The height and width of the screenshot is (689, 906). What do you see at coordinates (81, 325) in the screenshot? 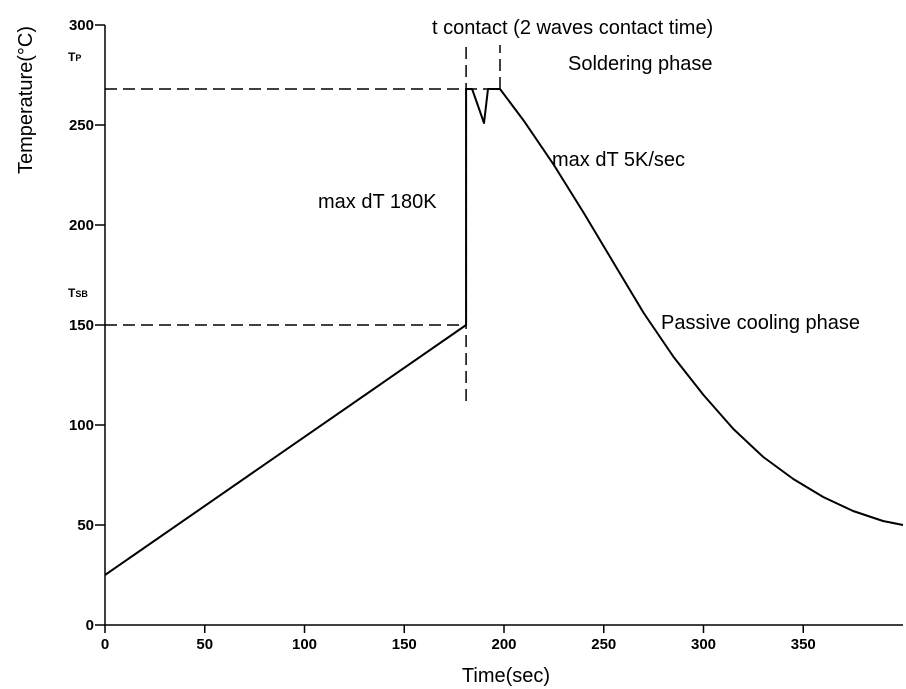
I see `y-tick-label: 150` at bounding box center [81, 325].